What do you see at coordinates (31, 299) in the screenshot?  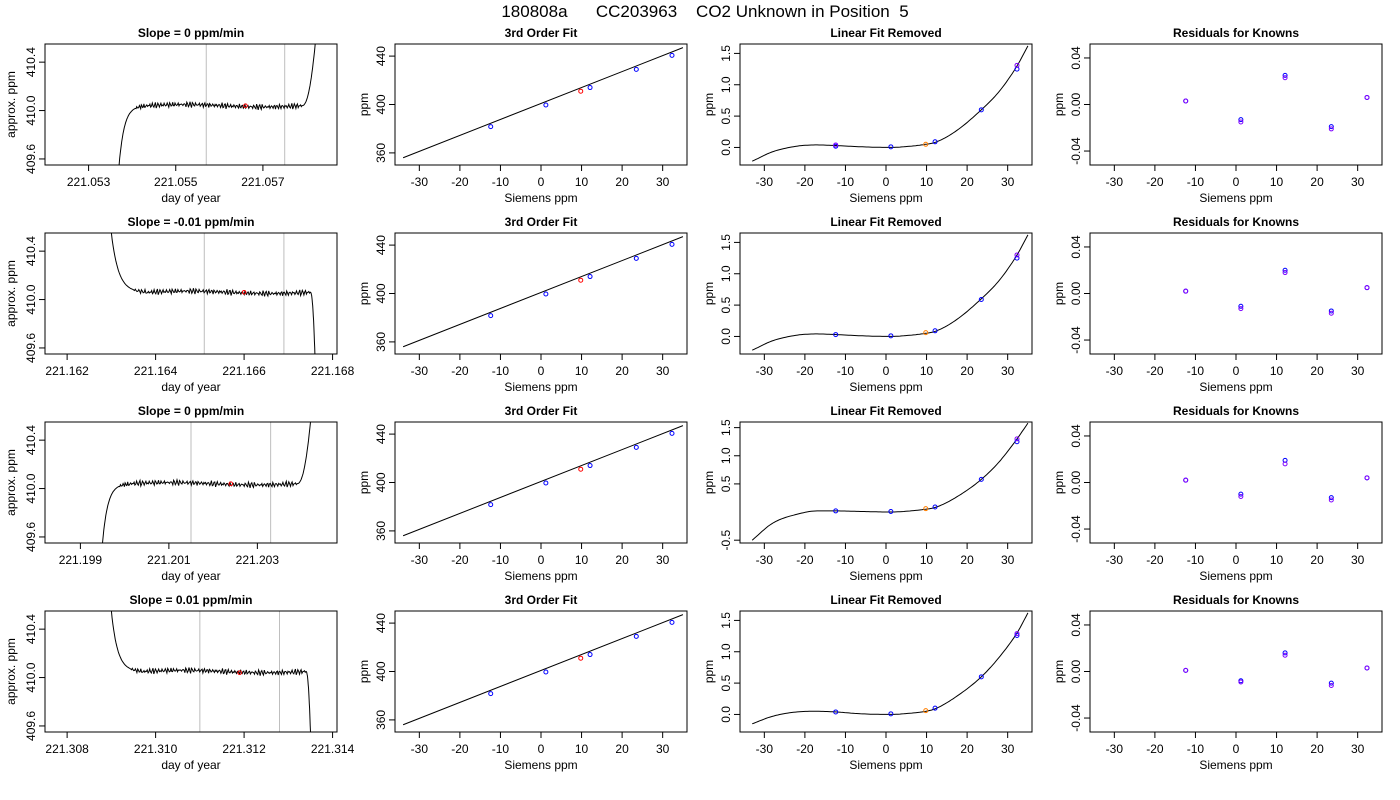 I see `y-tick-label: 410.0` at bounding box center [31, 299].